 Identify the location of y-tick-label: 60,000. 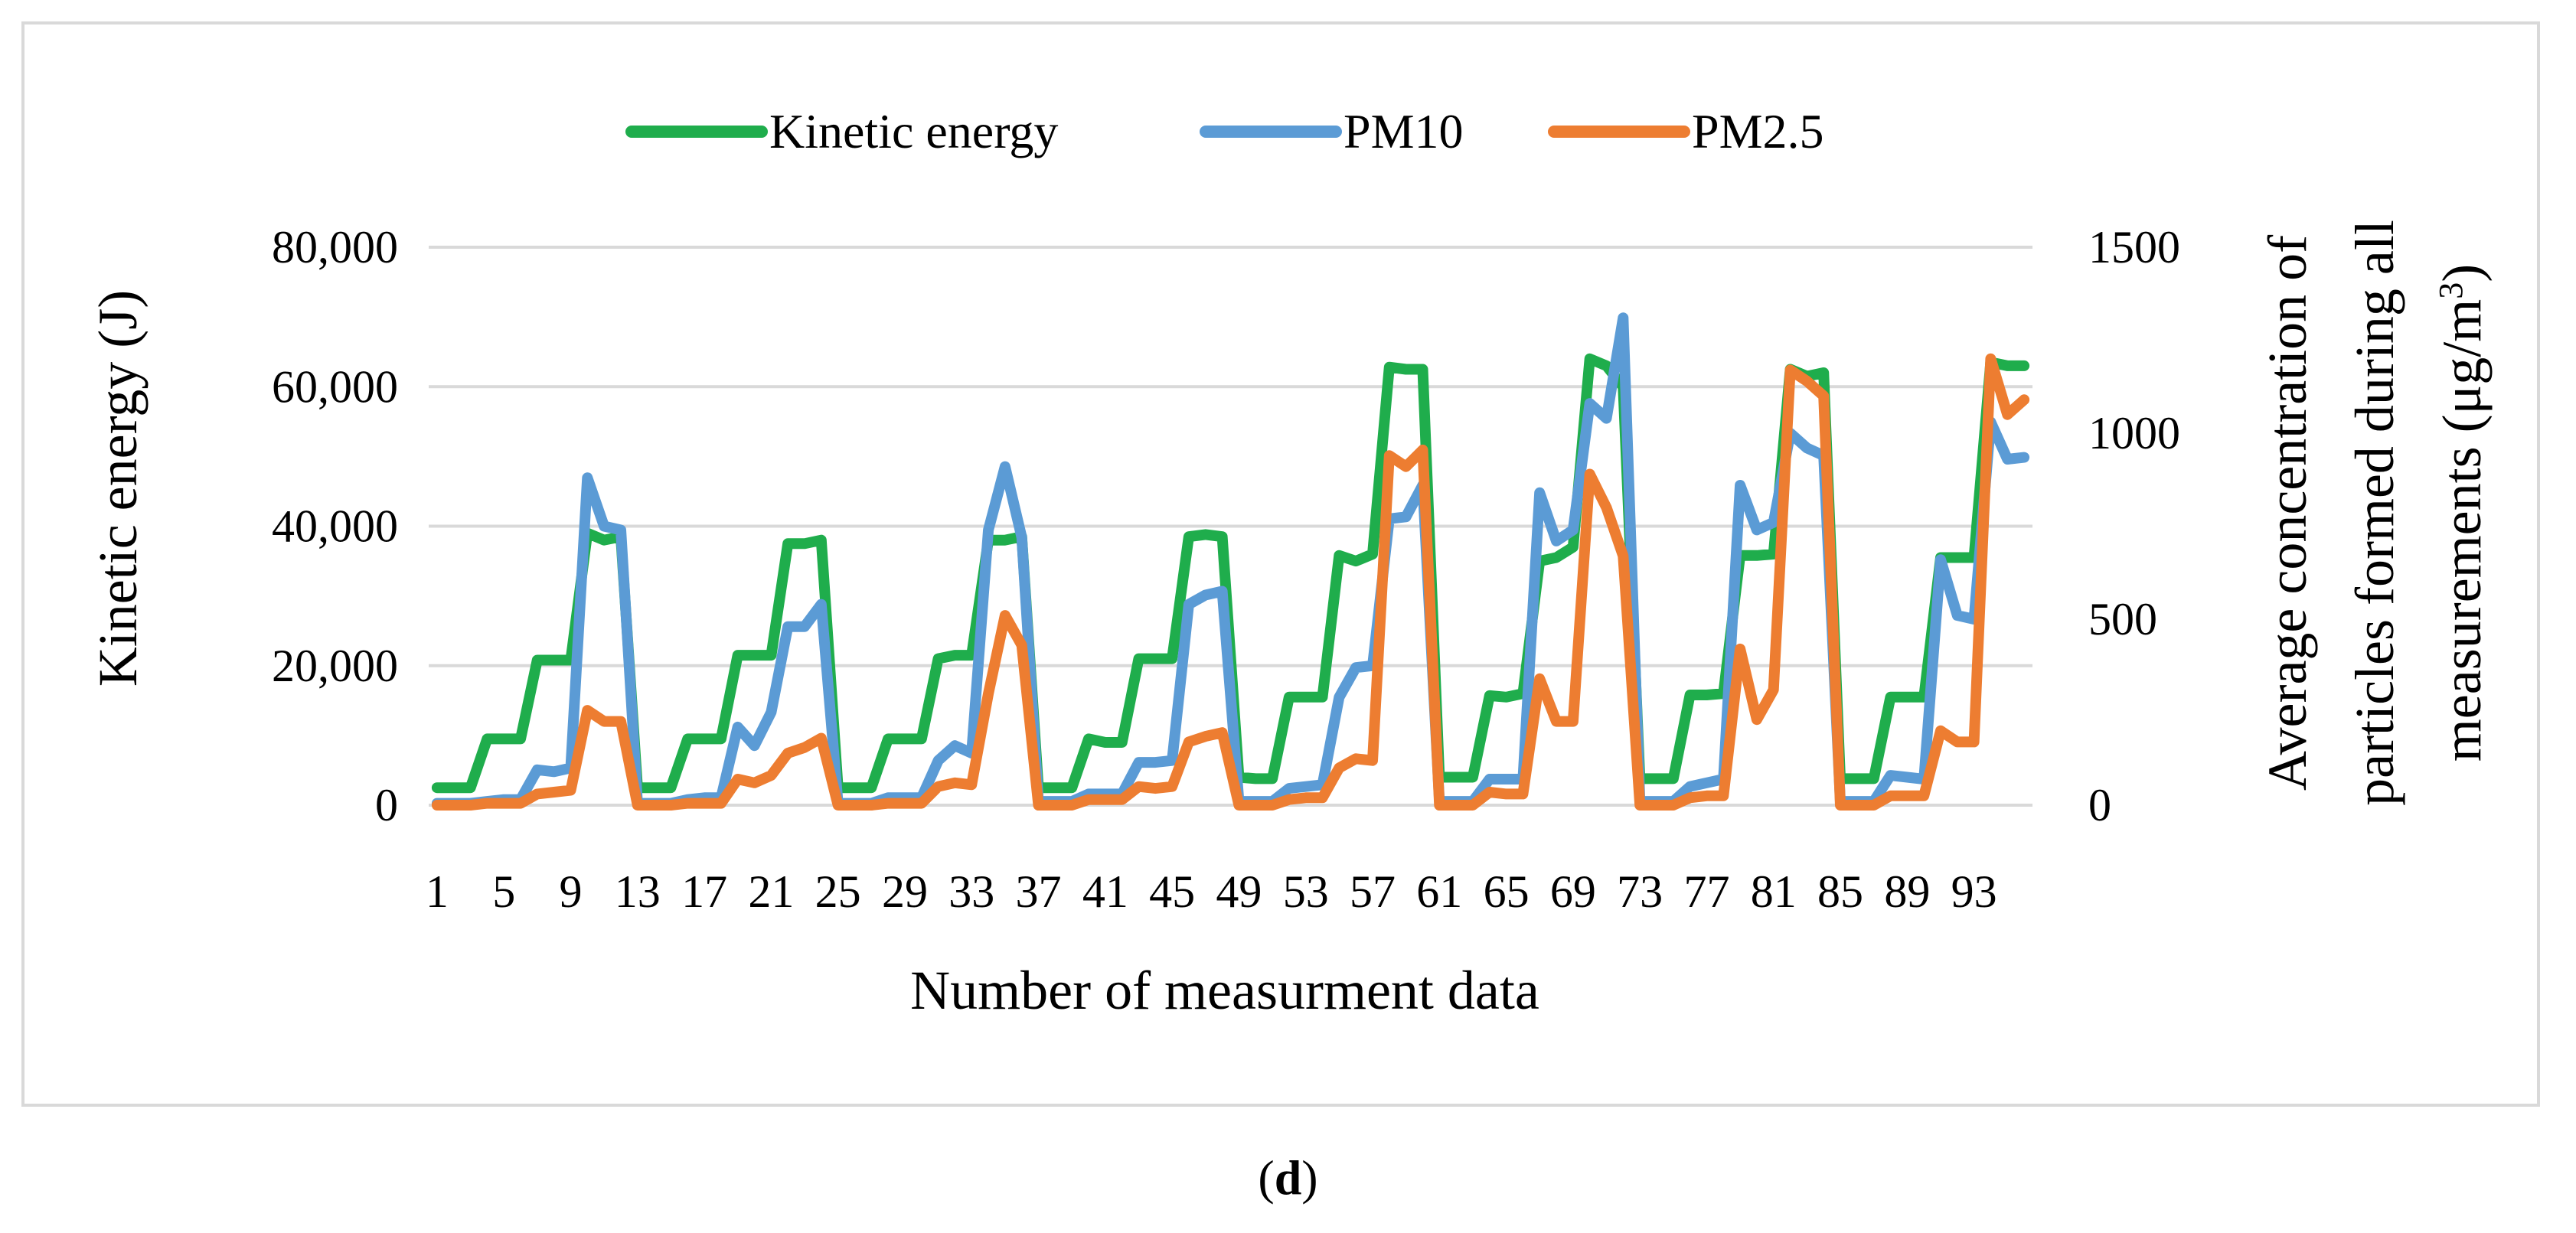
(335, 387).